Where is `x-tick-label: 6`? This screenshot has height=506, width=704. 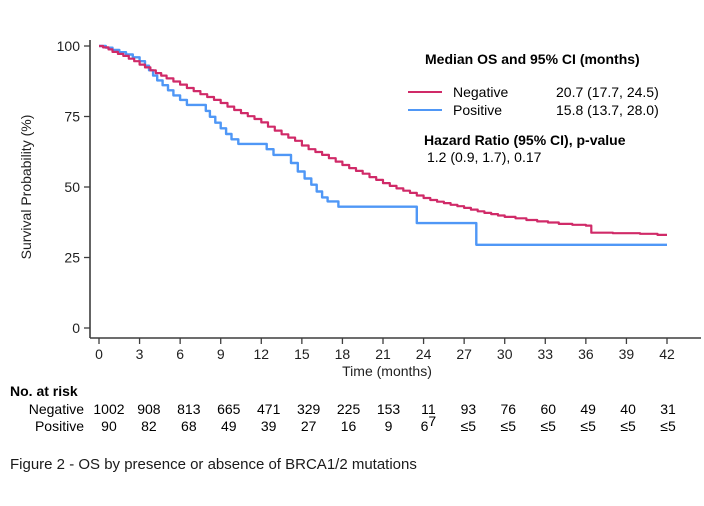 x-tick-label: 6 is located at coordinates (180, 354).